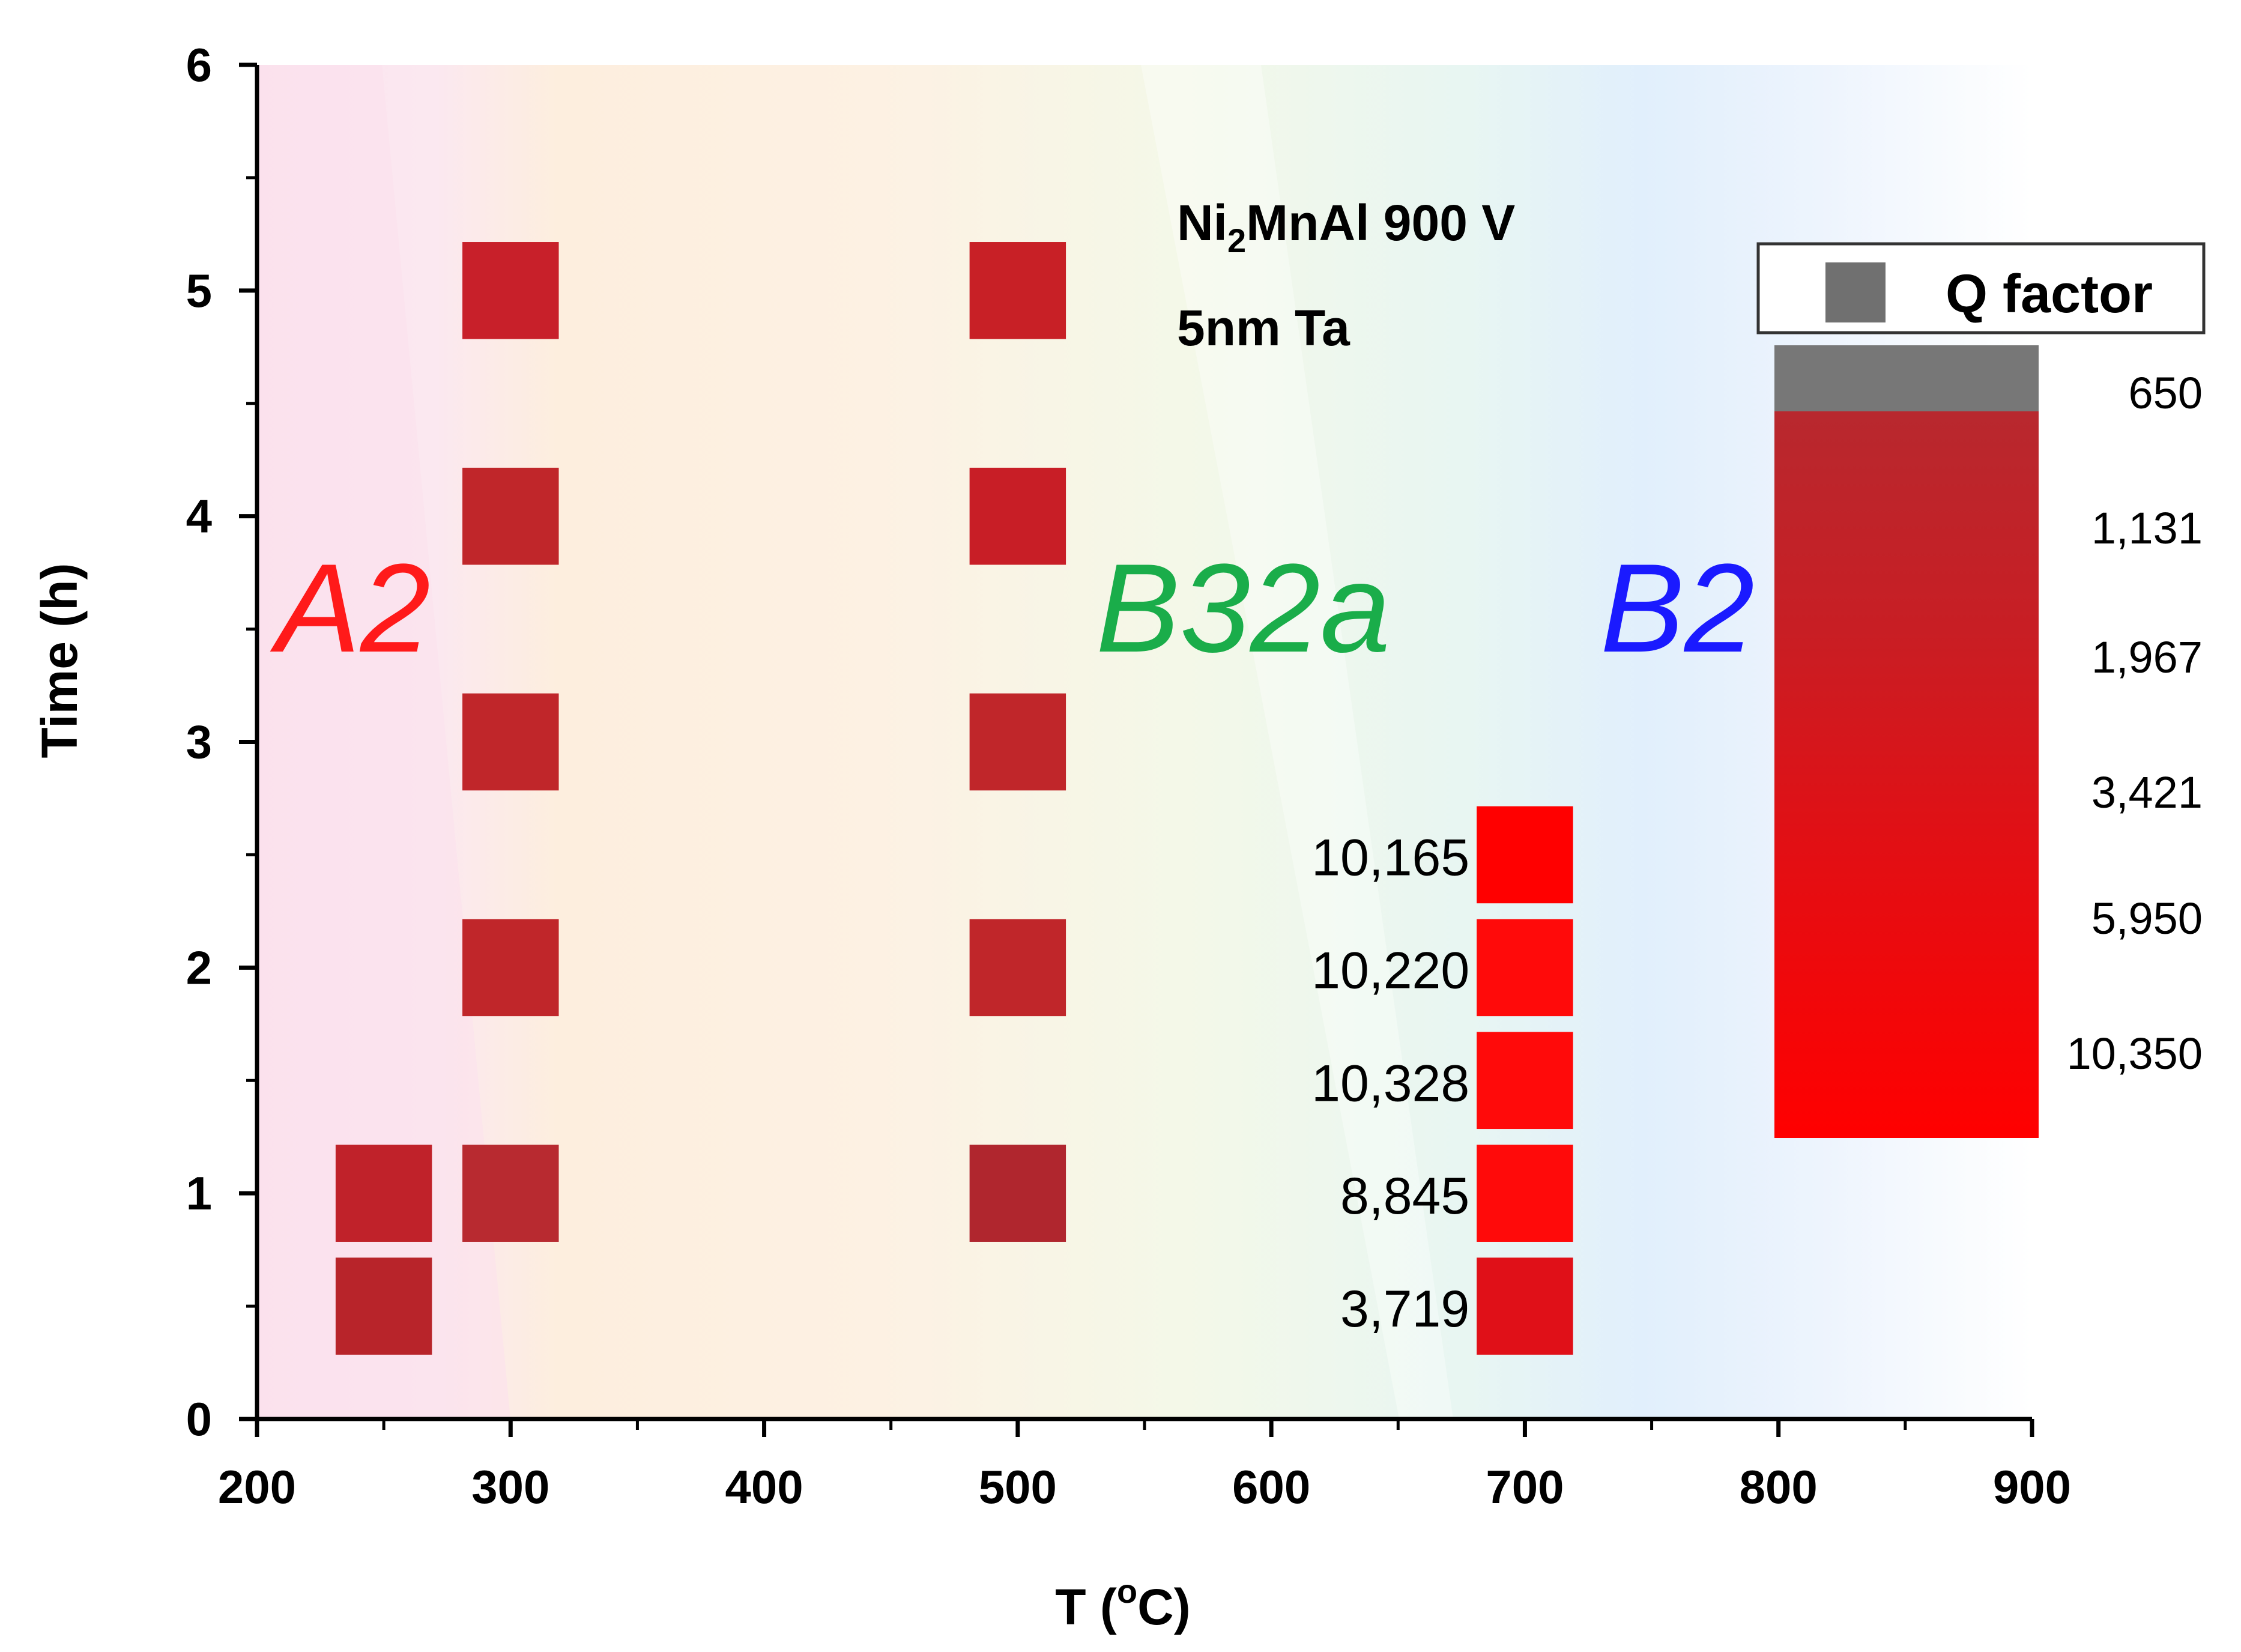 Image resolution: width=2241 pixels, height=1652 pixels. What do you see at coordinates (1779, 1487) in the screenshot?
I see `x-tick-label: 800` at bounding box center [1779, 1487].